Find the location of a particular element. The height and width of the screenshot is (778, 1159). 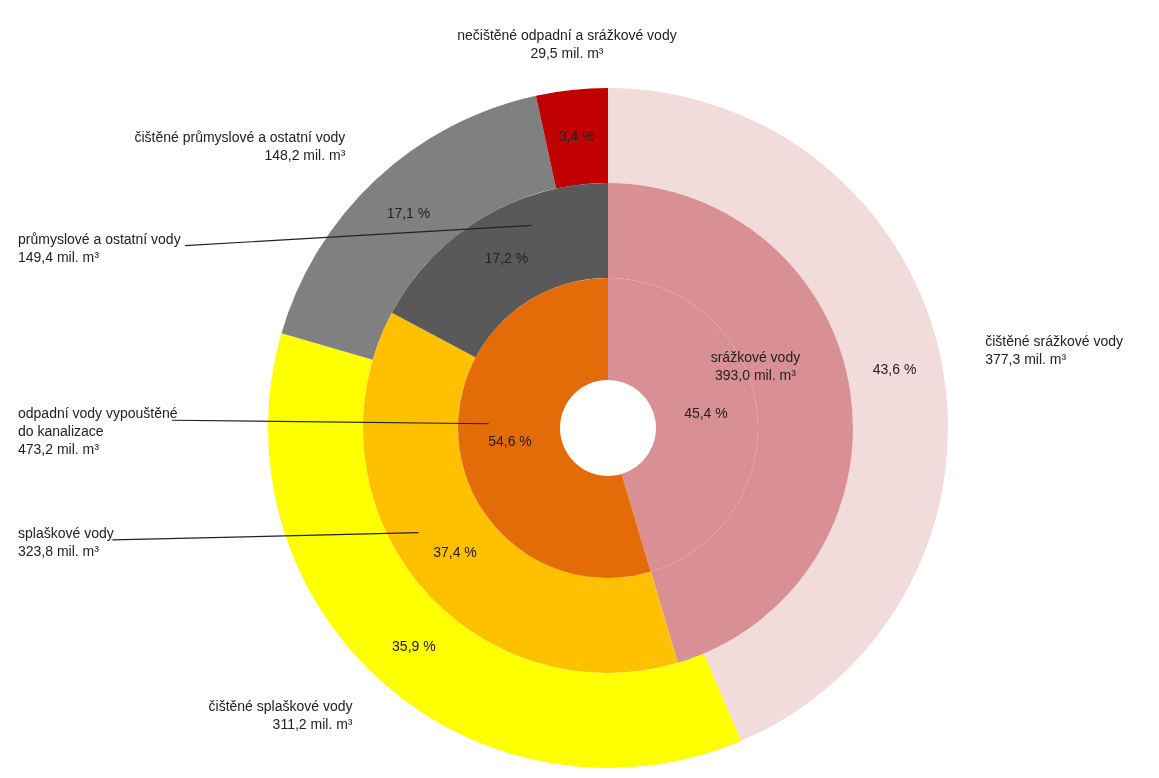

slice-label: čištěné průmyslové a ostatní vody 148,2 mil. m³ is located at coordinates (240, 145).